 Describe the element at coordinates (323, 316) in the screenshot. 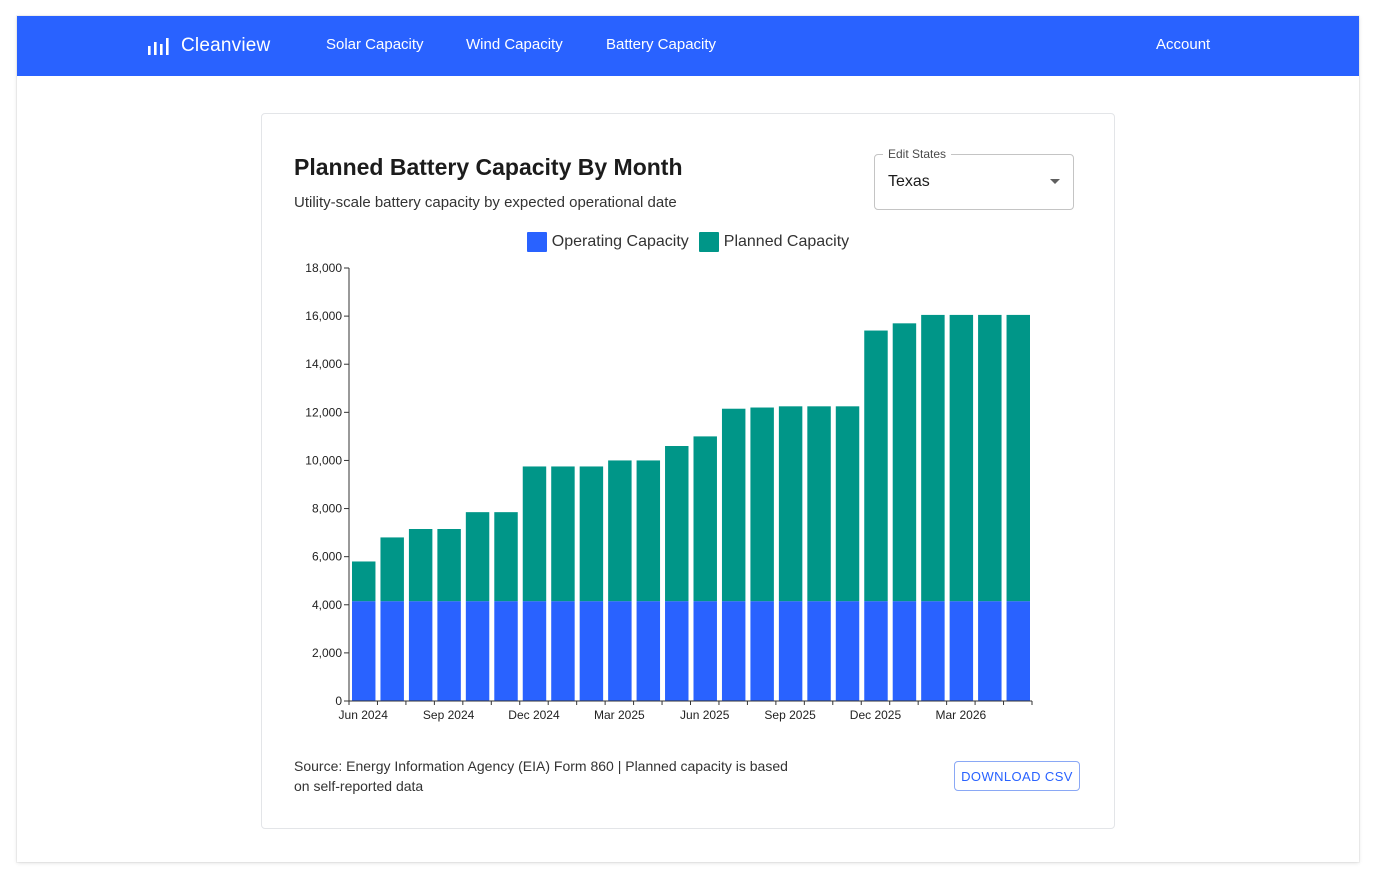

I see `y-tick-label: 16,000` at that location.